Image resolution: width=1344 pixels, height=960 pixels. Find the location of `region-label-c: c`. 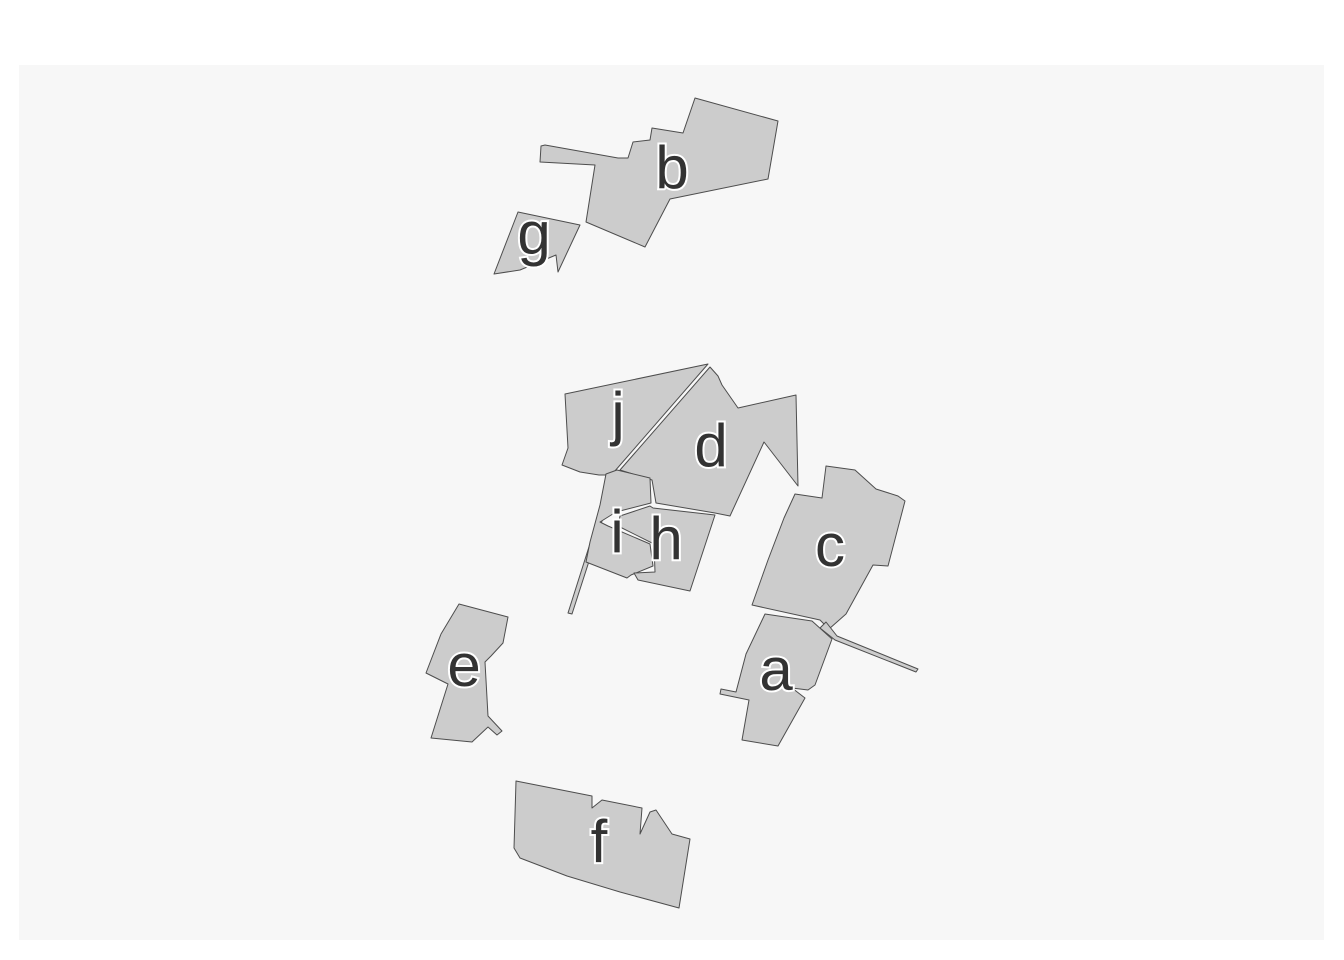

region-label-c: c is located at coordinates (830, 545).